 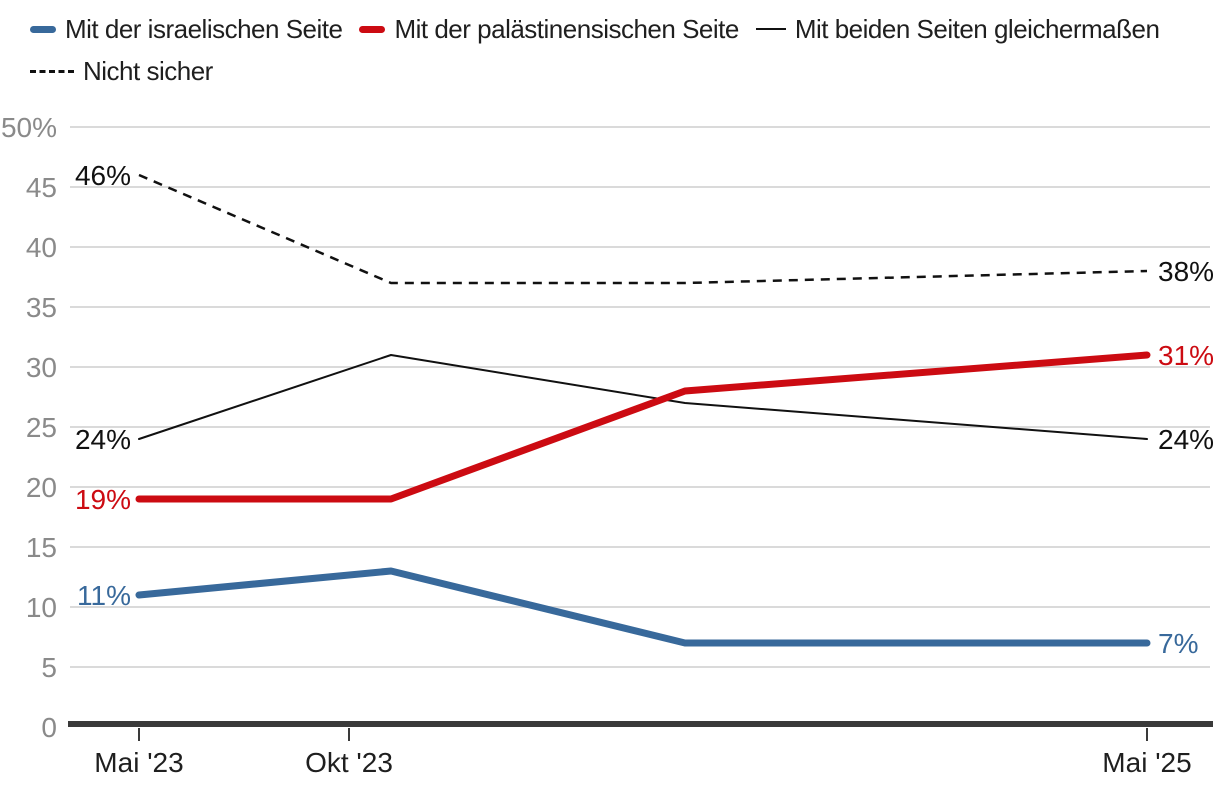 I want to click on legend-swatch-blue-line-icon, so click(x=43, y=29).